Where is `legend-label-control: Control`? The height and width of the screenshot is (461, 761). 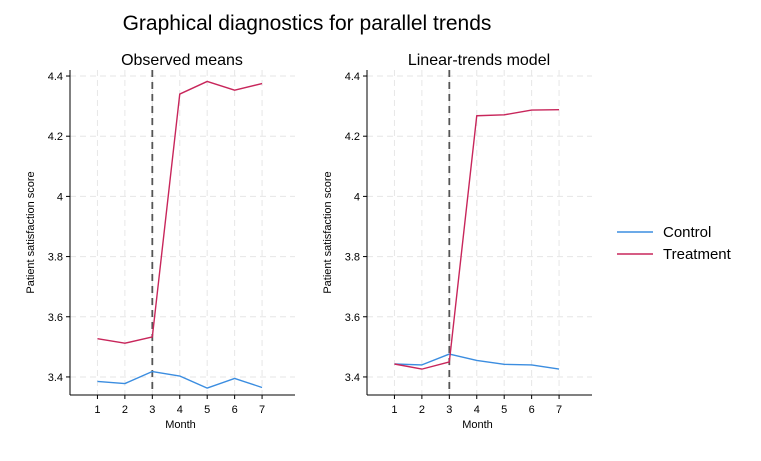
legend-label-control: Control is located at coordinates (687, 232).